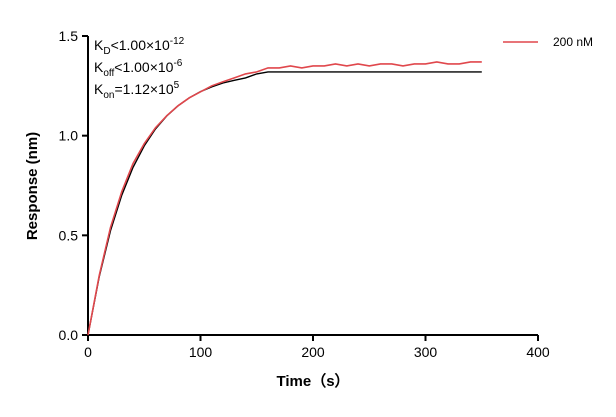 This screenshot has width=616, height=417. I want to click on legend-label: 200 nM, so click(573, 42).